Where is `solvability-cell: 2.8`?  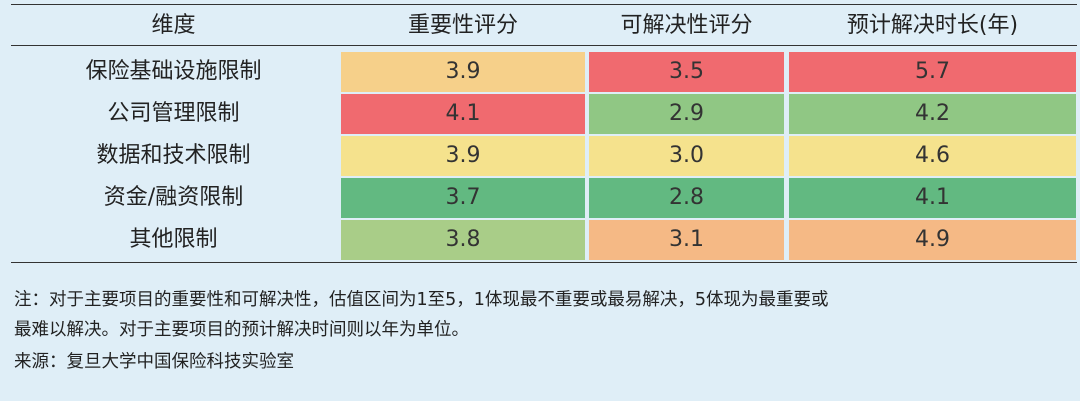 solvability-cell: 2.8 is located at coordinates (686, 198).